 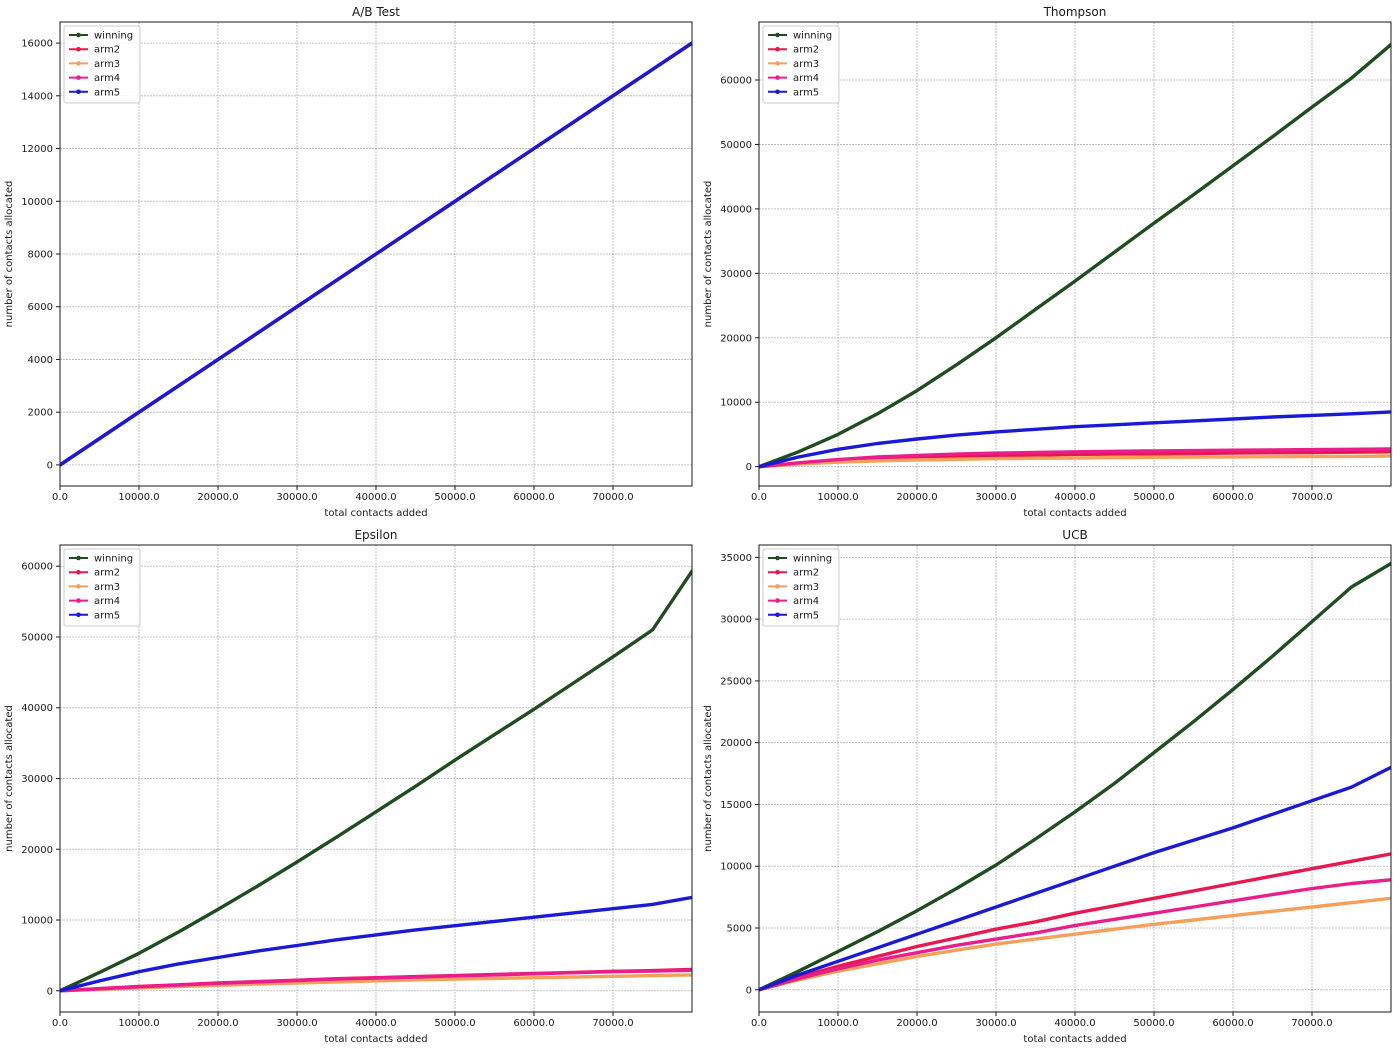 I want to click on chart-title: A/B Test, so click(x=376, y=12).